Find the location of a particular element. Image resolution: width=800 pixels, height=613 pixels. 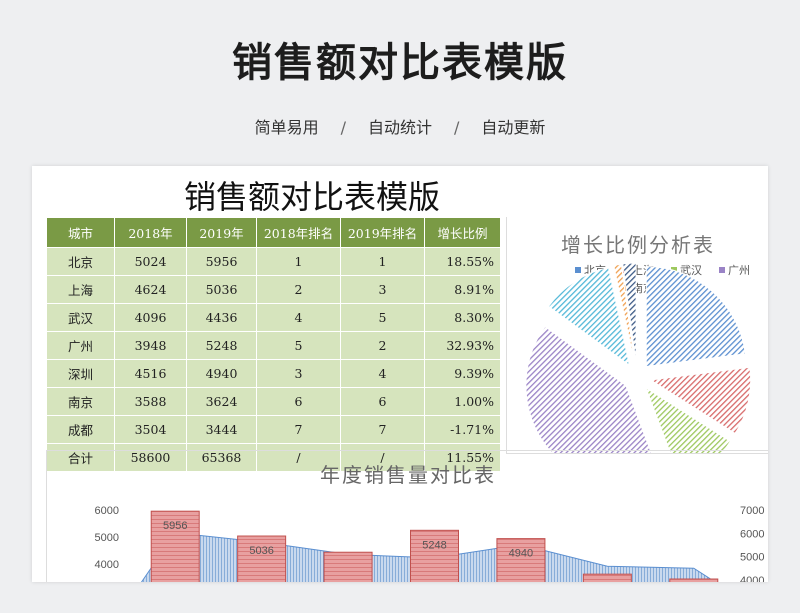

table-row: 深圳 4516 4940 3 4 9.39% is located at coordinates (273, 373).